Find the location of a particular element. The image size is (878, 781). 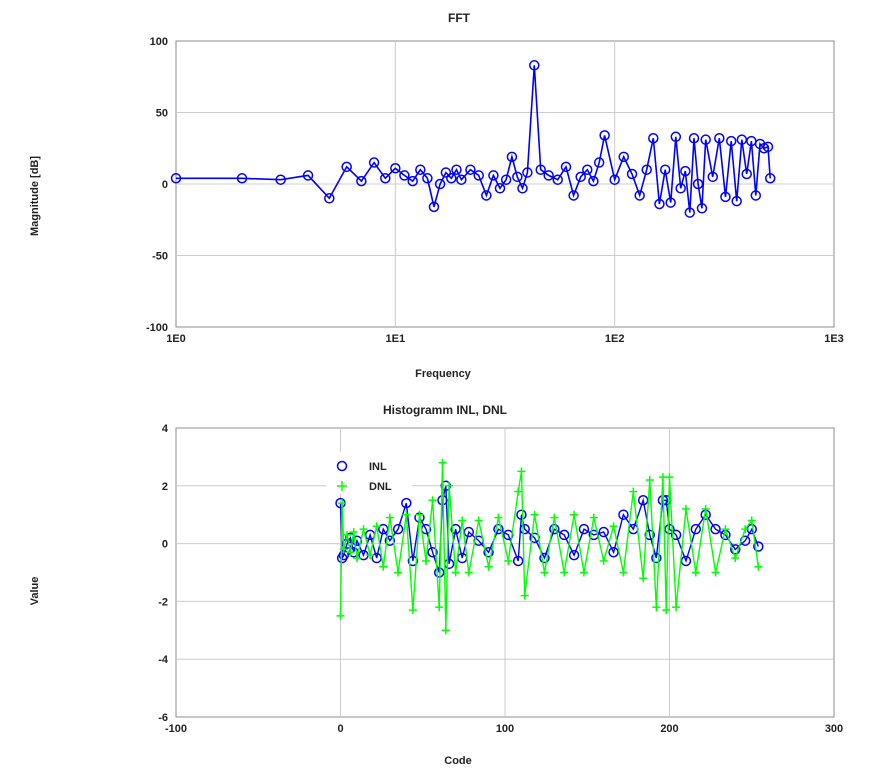

hist-y-tick-label: 0 is located at coordinates (165, 545).